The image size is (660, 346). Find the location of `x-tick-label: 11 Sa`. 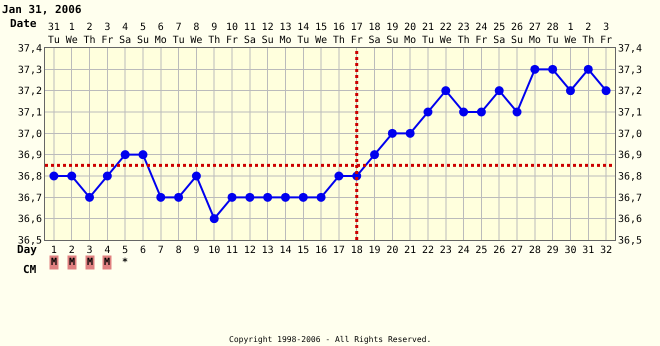

x-tick-label: 11 Sa is located at coordinates (250, 34).